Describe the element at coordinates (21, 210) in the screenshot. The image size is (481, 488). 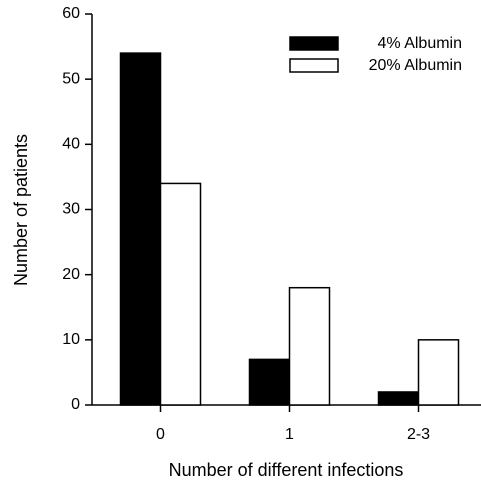
I see `y-axis-label: Number of patients` at that location.